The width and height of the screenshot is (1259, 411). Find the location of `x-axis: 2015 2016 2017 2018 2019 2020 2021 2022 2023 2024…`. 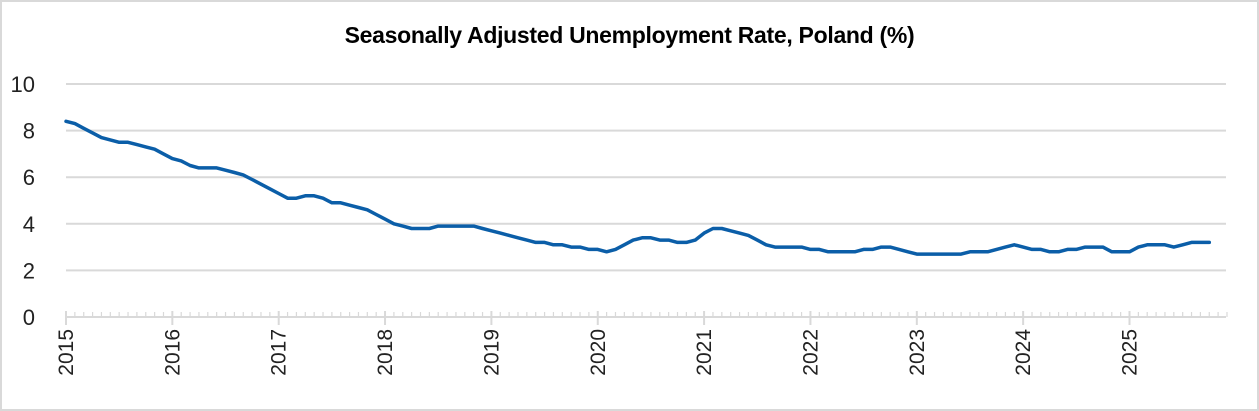

x-axis: 2015 2016 2017 2018 2019 2020 2021 2022 2023 2024… is located at coordinates (641, 343).